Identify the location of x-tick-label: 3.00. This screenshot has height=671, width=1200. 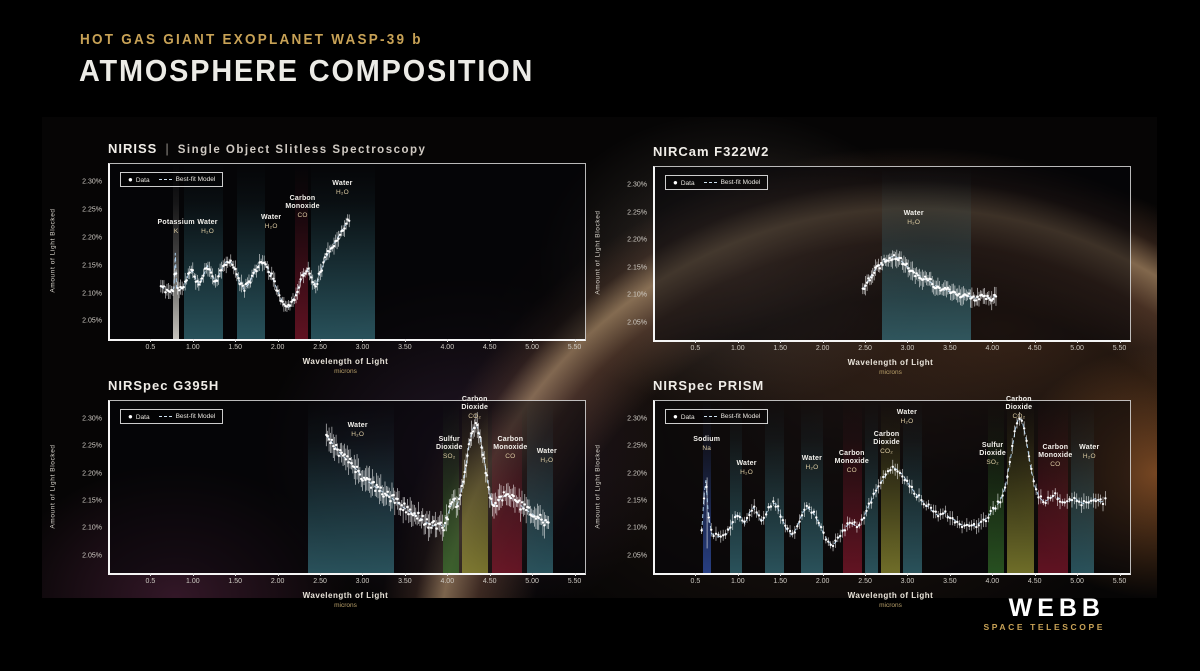
(362, 347).